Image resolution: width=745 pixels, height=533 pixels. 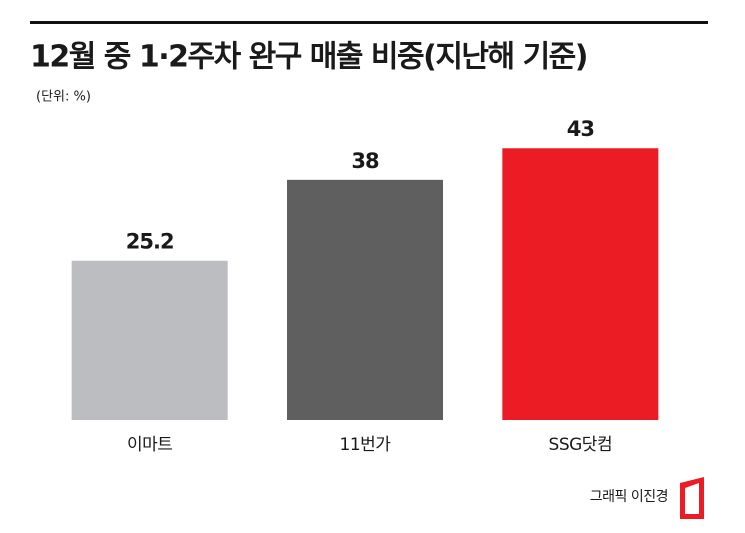 What do you see at coordinates (629, 497) in the screenshot?
I see `credit: 그래픽 이진경` at bounding box center [629, 497].